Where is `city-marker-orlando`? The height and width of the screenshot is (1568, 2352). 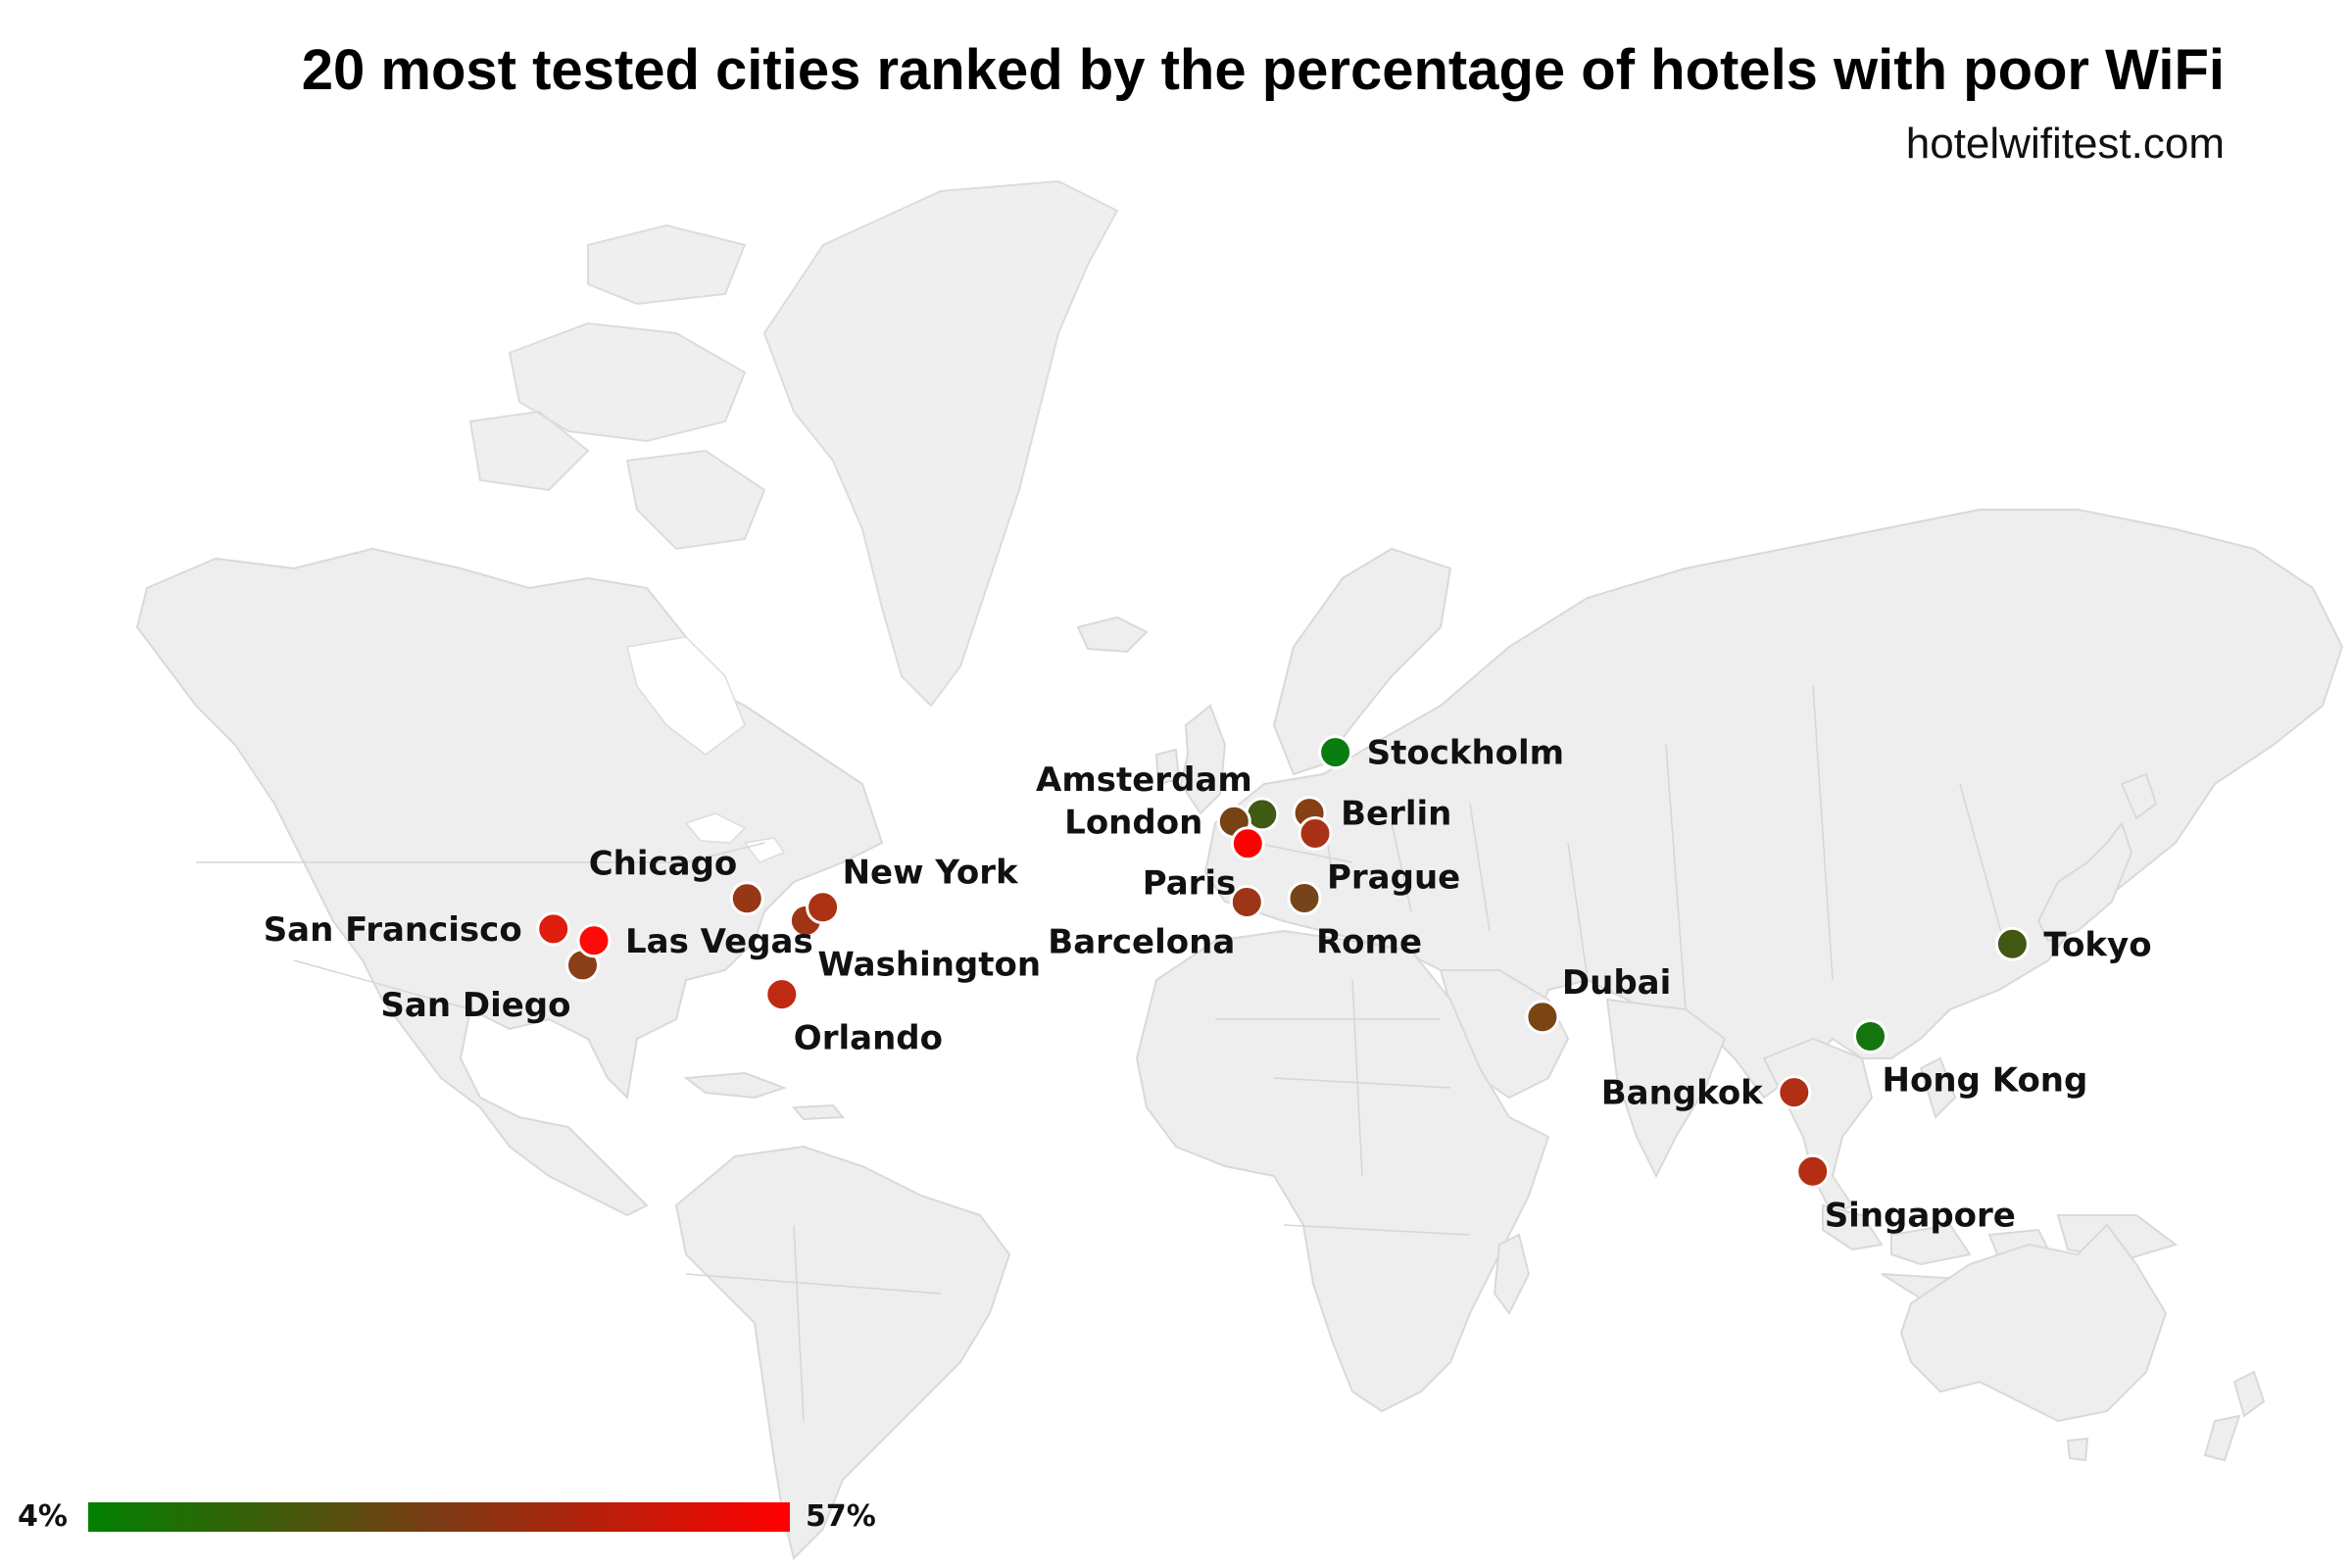 city-marker-orlando is located at coordinates (782, 994).